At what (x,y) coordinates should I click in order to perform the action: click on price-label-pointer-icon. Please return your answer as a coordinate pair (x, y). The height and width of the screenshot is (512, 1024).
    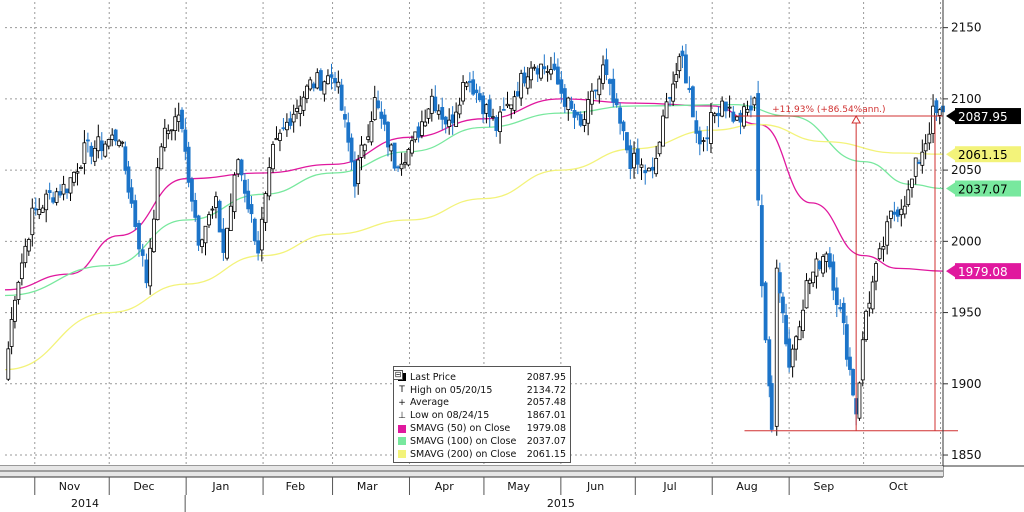
    Looking at the image, I should click on (950, 271).